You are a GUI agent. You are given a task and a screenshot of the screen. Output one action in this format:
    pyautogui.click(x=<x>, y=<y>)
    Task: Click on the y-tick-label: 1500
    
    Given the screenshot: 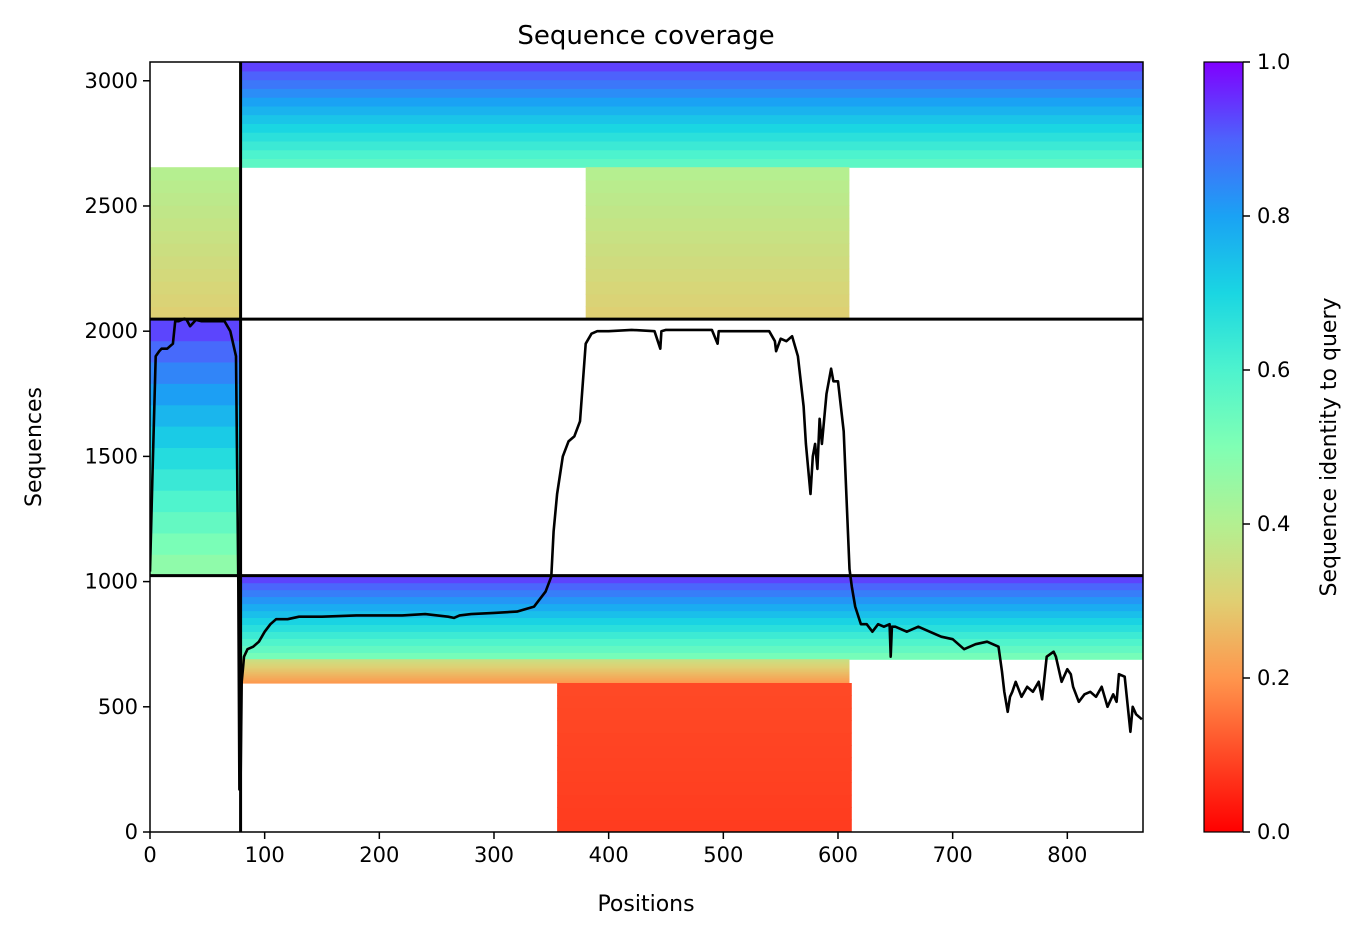 What is the action you would take?
    pyautogui.click(x=111, y=456)
    